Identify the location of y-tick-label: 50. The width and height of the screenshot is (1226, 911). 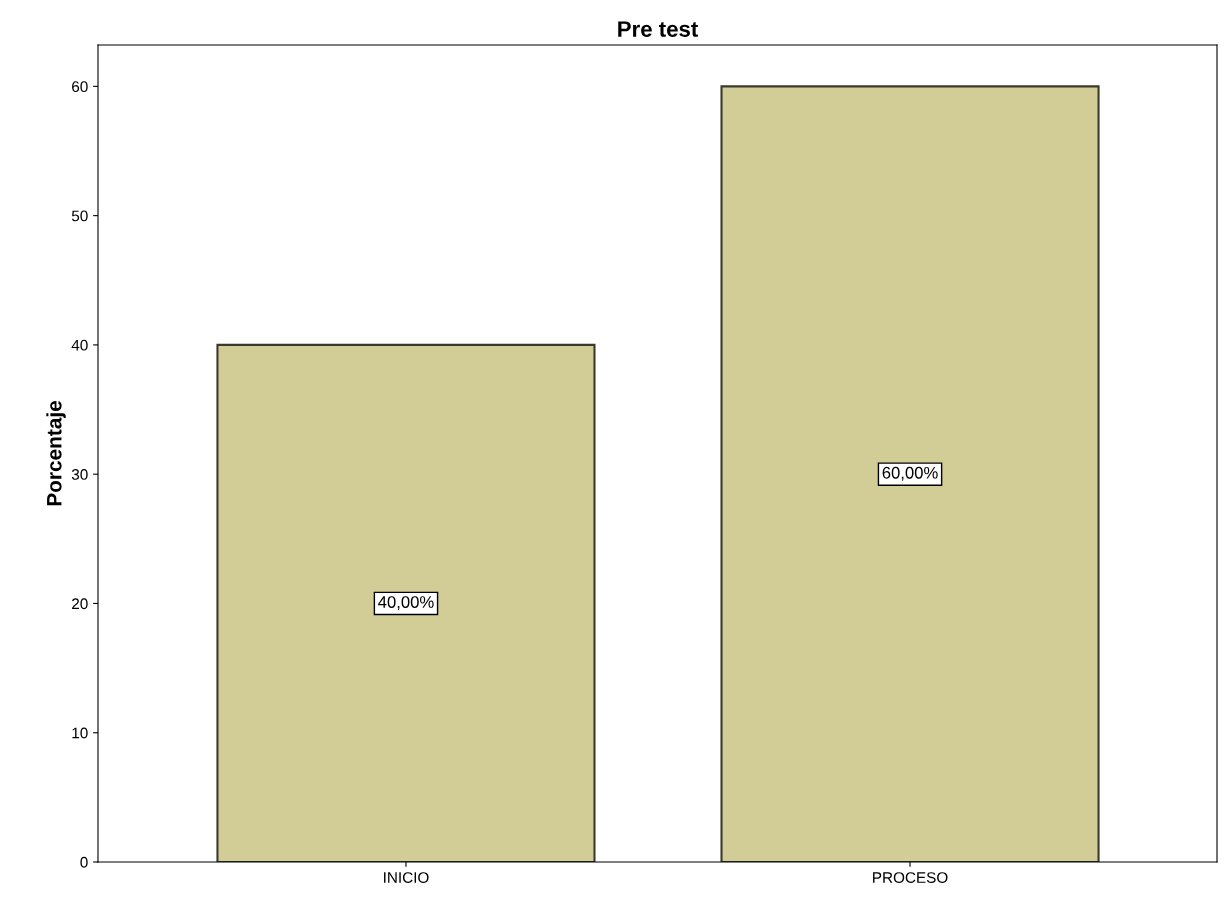
(79, 216).